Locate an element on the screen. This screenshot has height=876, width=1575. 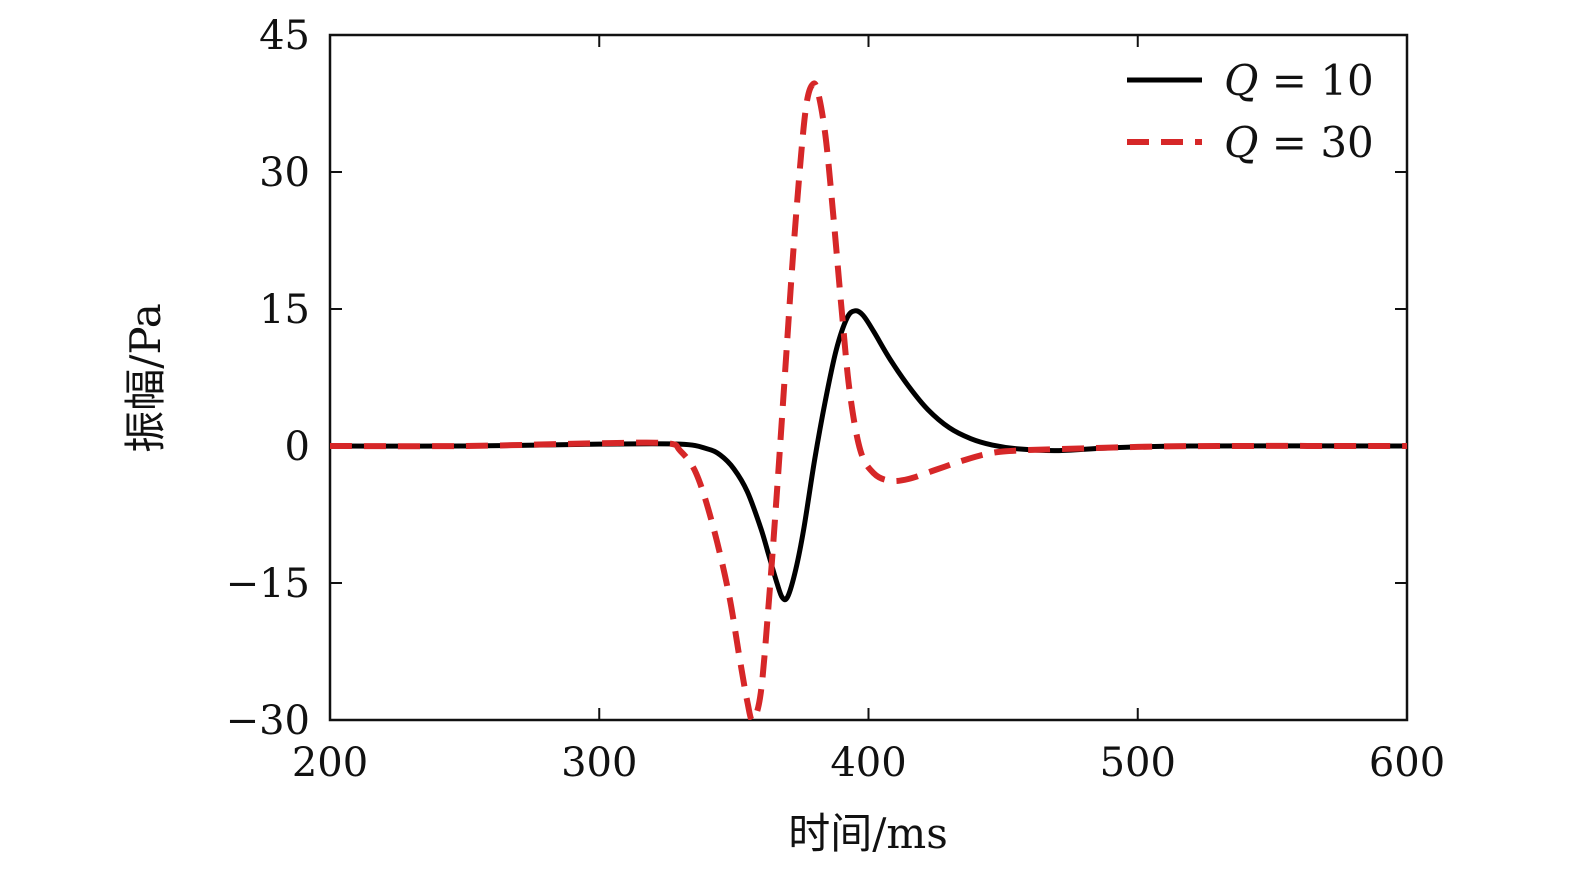
legend-label-q10: Q = 10 is located at coordinates (1299, 80).